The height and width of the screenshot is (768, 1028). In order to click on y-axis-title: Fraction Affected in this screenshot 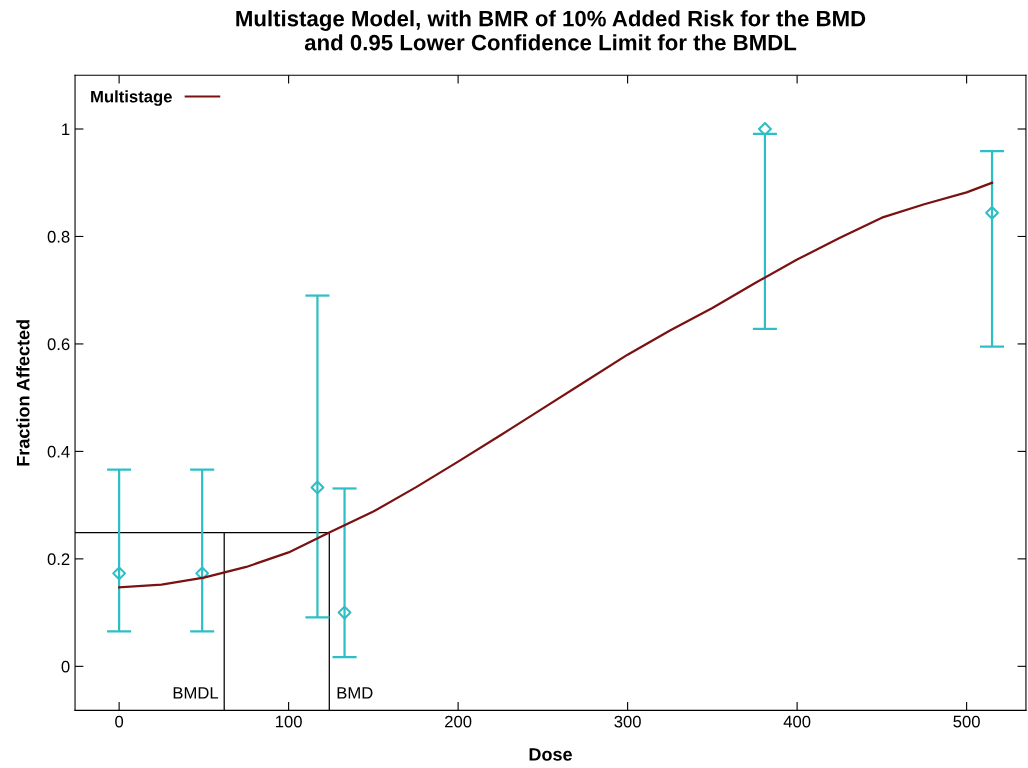, I will do `click(23, 393)`.